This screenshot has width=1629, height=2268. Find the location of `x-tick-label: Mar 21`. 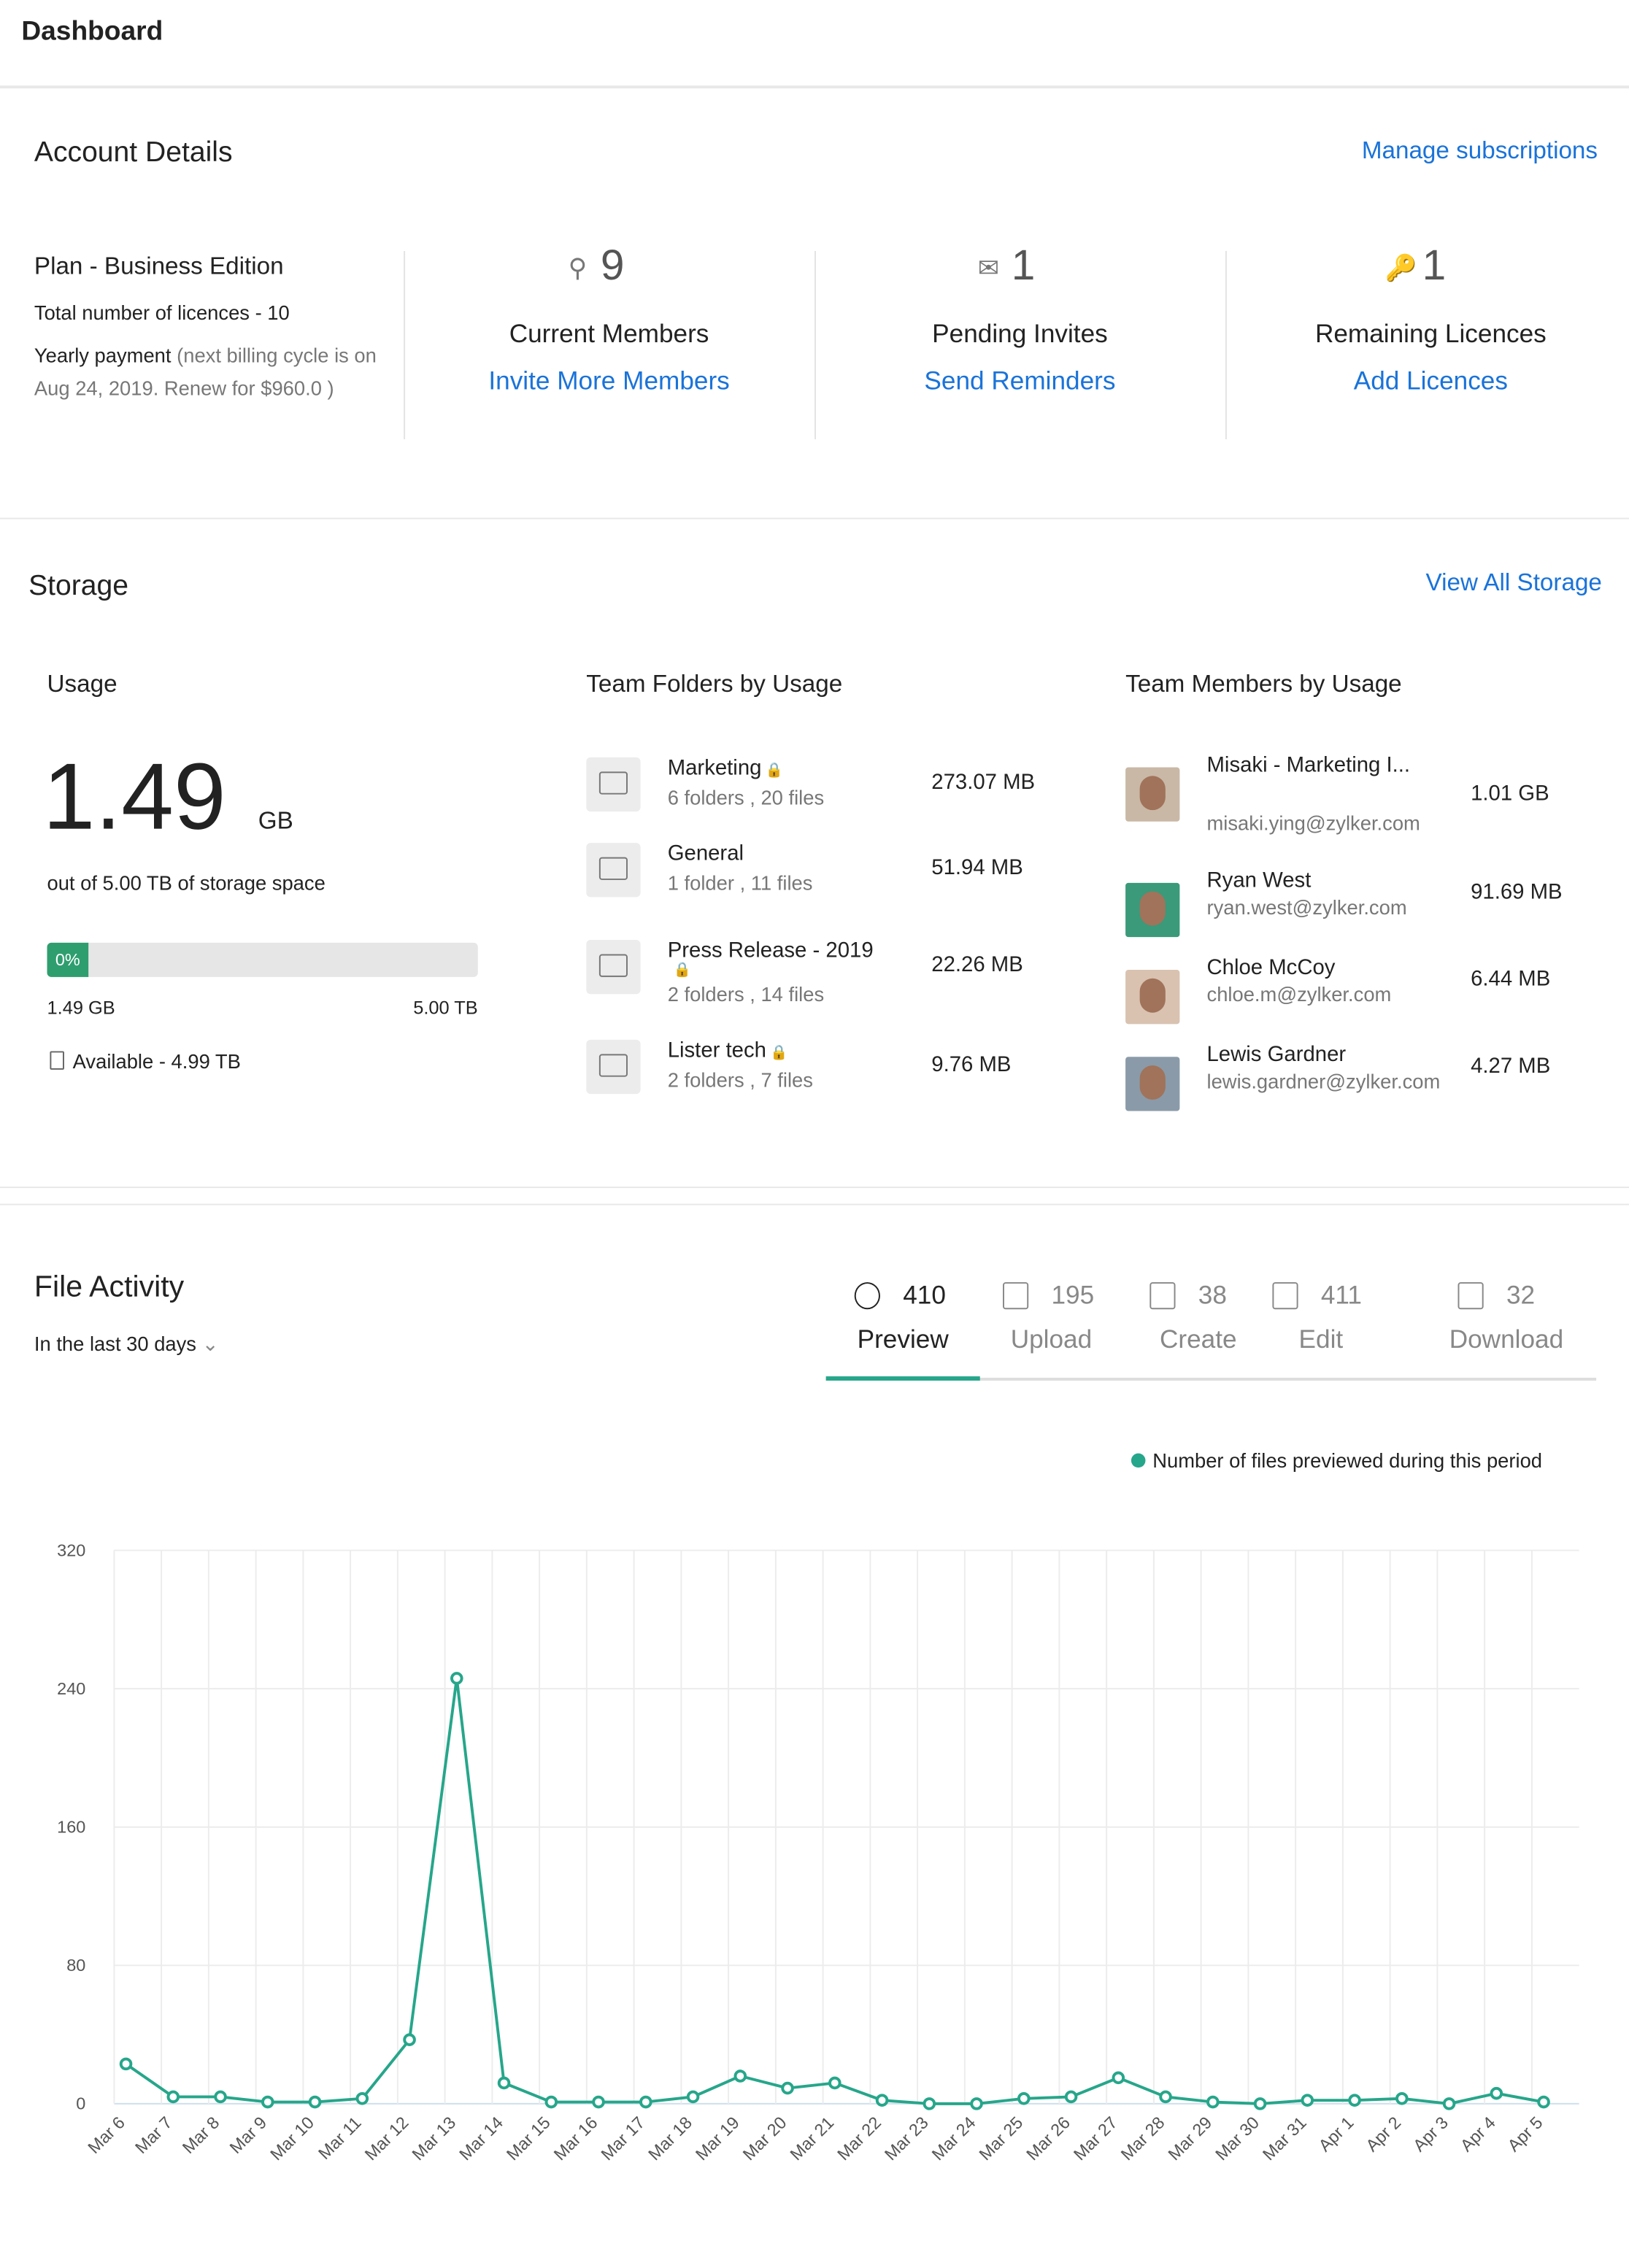

x-tick-label: Mar 21 is located at coordinates (812, 2138).